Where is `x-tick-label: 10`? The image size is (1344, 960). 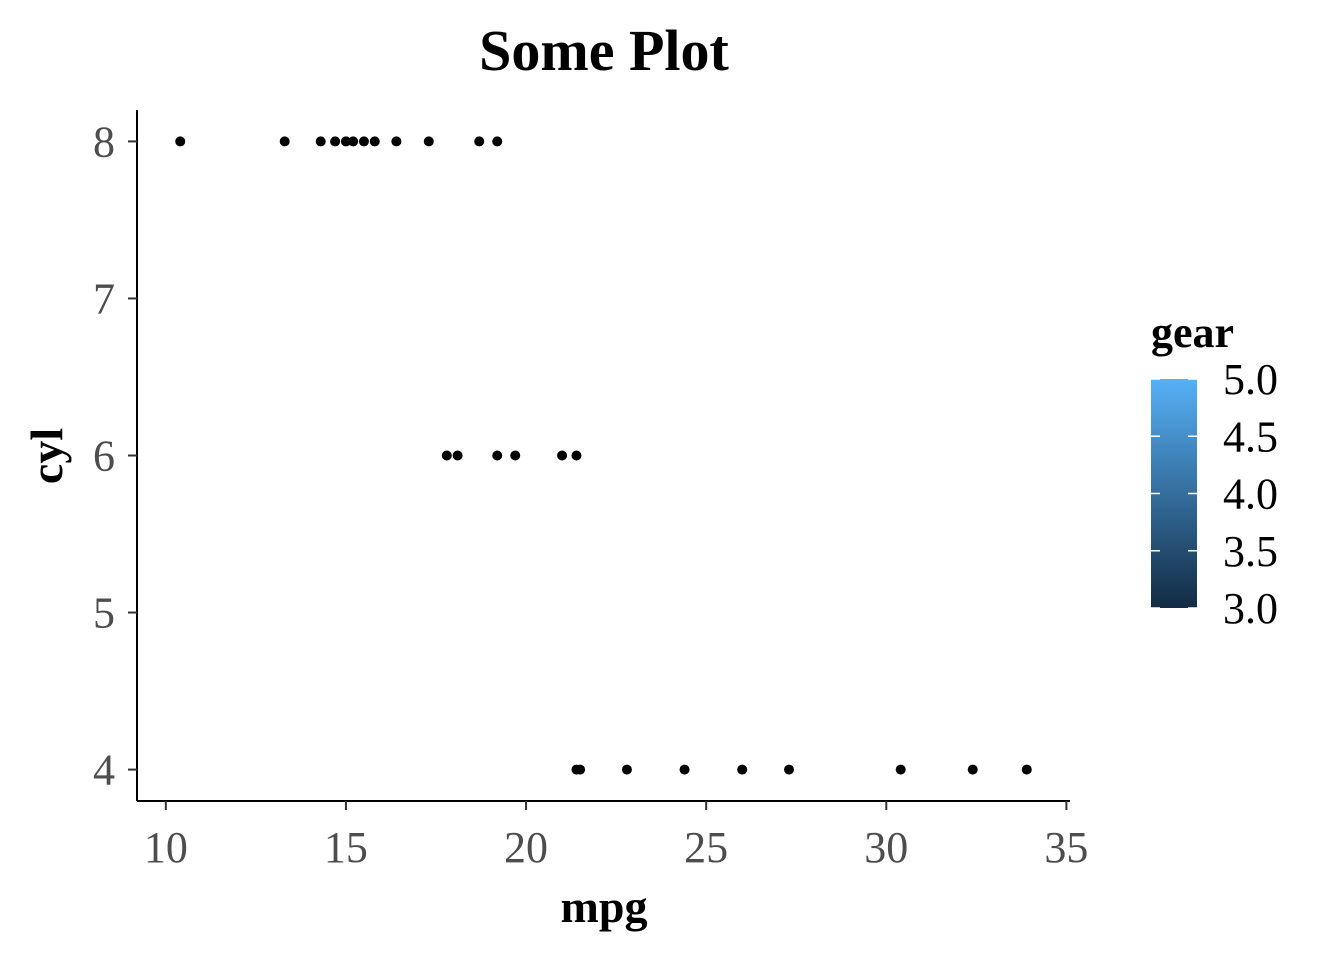 x-tick-label: 10 is located at coordinates (166, 847).